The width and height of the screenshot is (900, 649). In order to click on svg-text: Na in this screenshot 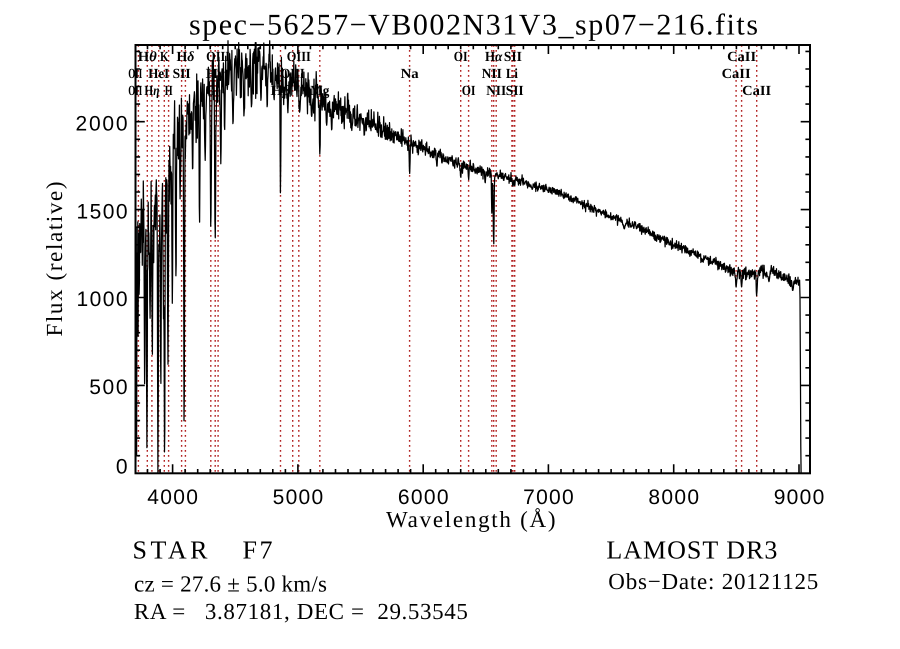, I will do `click(410, 74)`.